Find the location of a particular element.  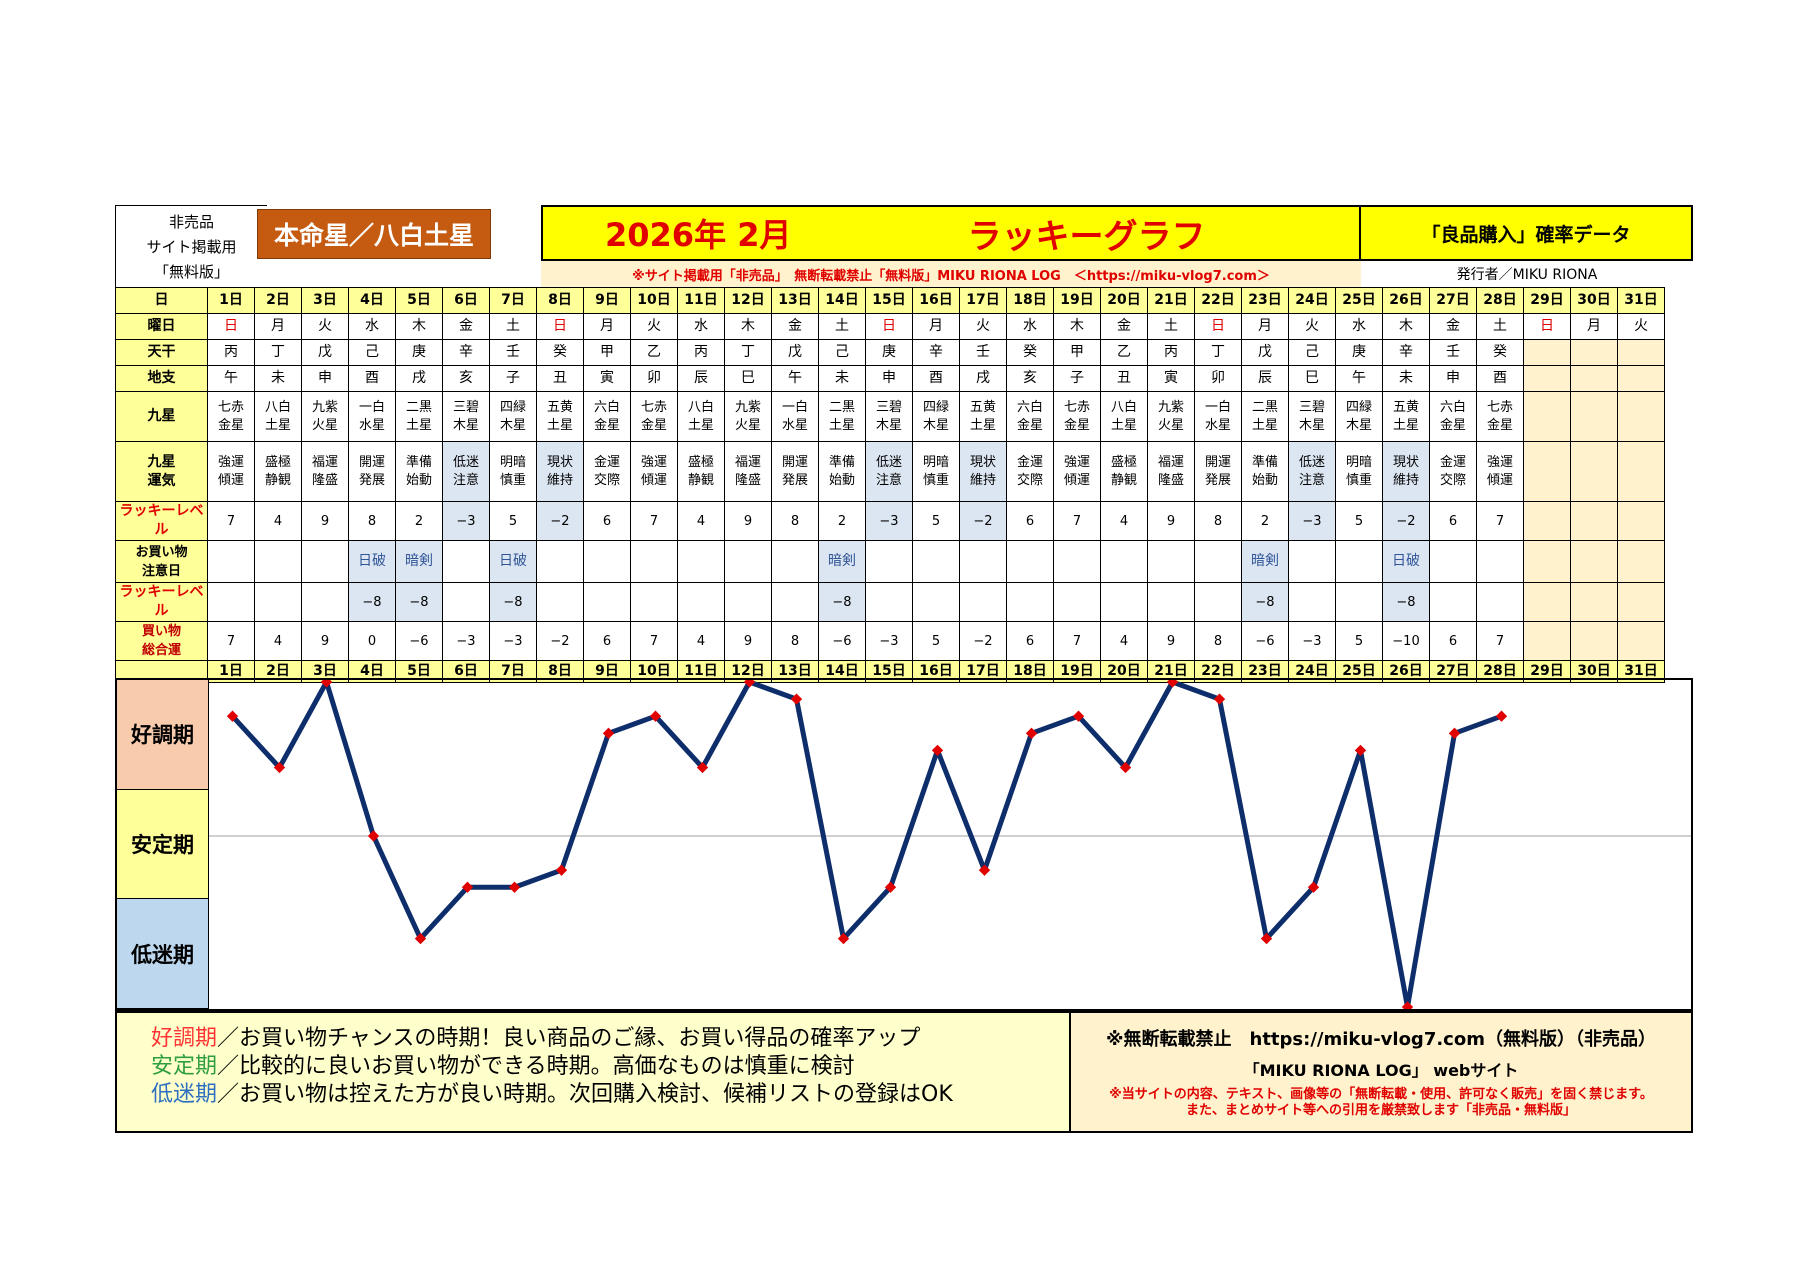

tenkan-cell is located at coordinates (1547, 352).